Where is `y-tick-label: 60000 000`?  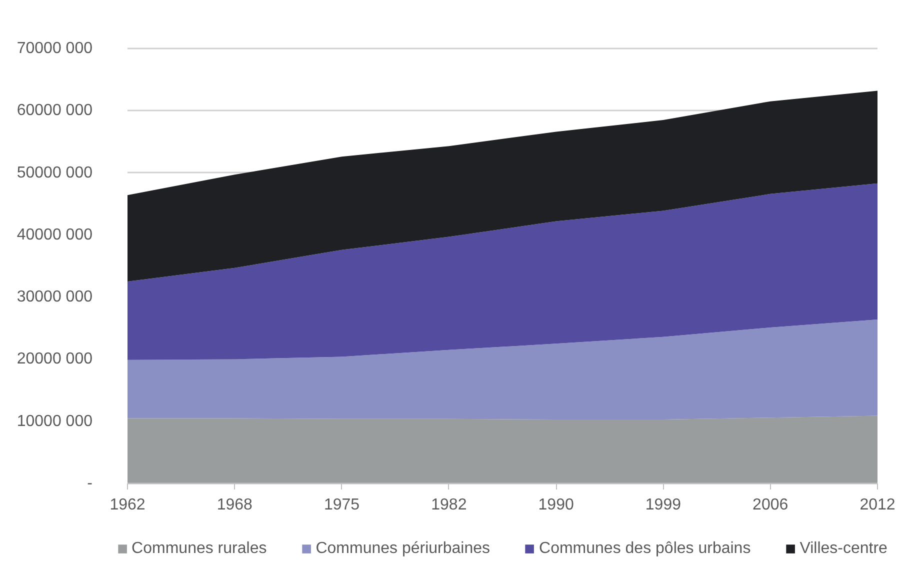
y-tick-label: 60000 000 is located at coordinates (54, 111).